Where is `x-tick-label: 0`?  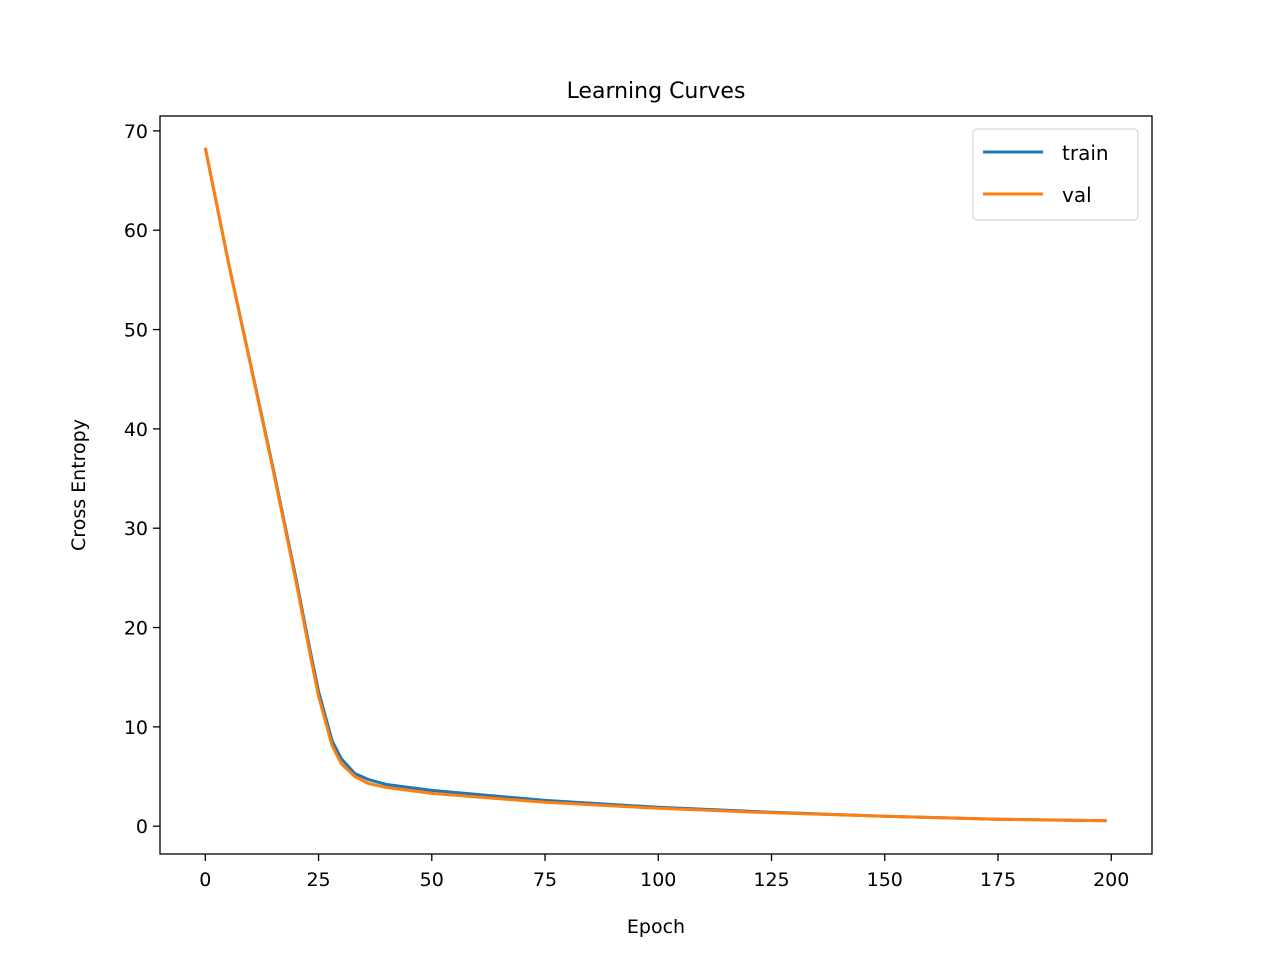 x-tick-label: 0 is located at coordinates (205, 880).